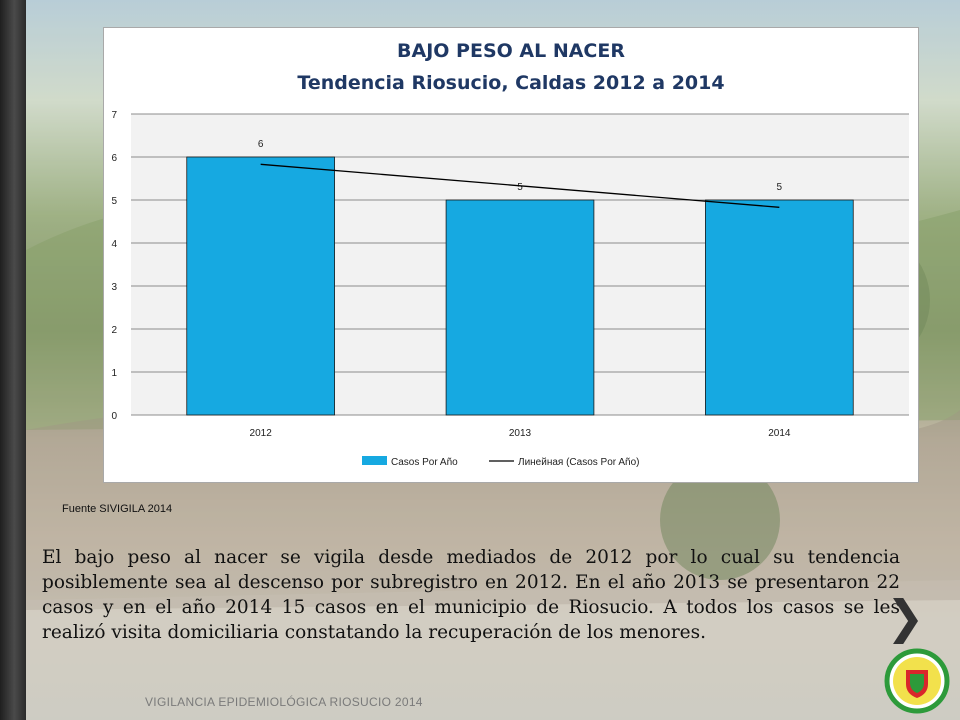 This screenshot has height=720, width=960. Describe the element at coordinates (520, 433) in the screenshot. I see `x-tick-label: 2013` at that location.